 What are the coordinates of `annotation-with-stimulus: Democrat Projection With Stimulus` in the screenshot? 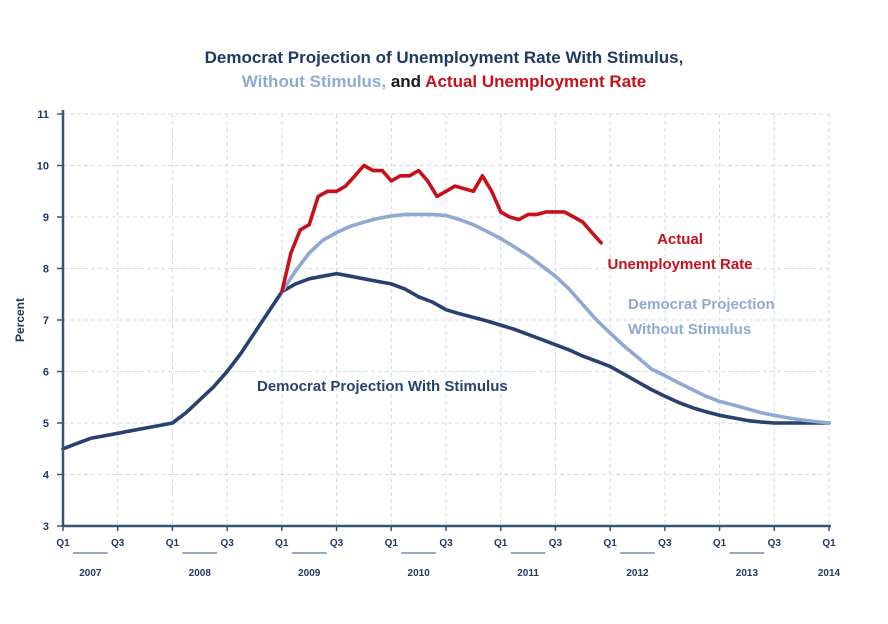 It's located at (382, 386).